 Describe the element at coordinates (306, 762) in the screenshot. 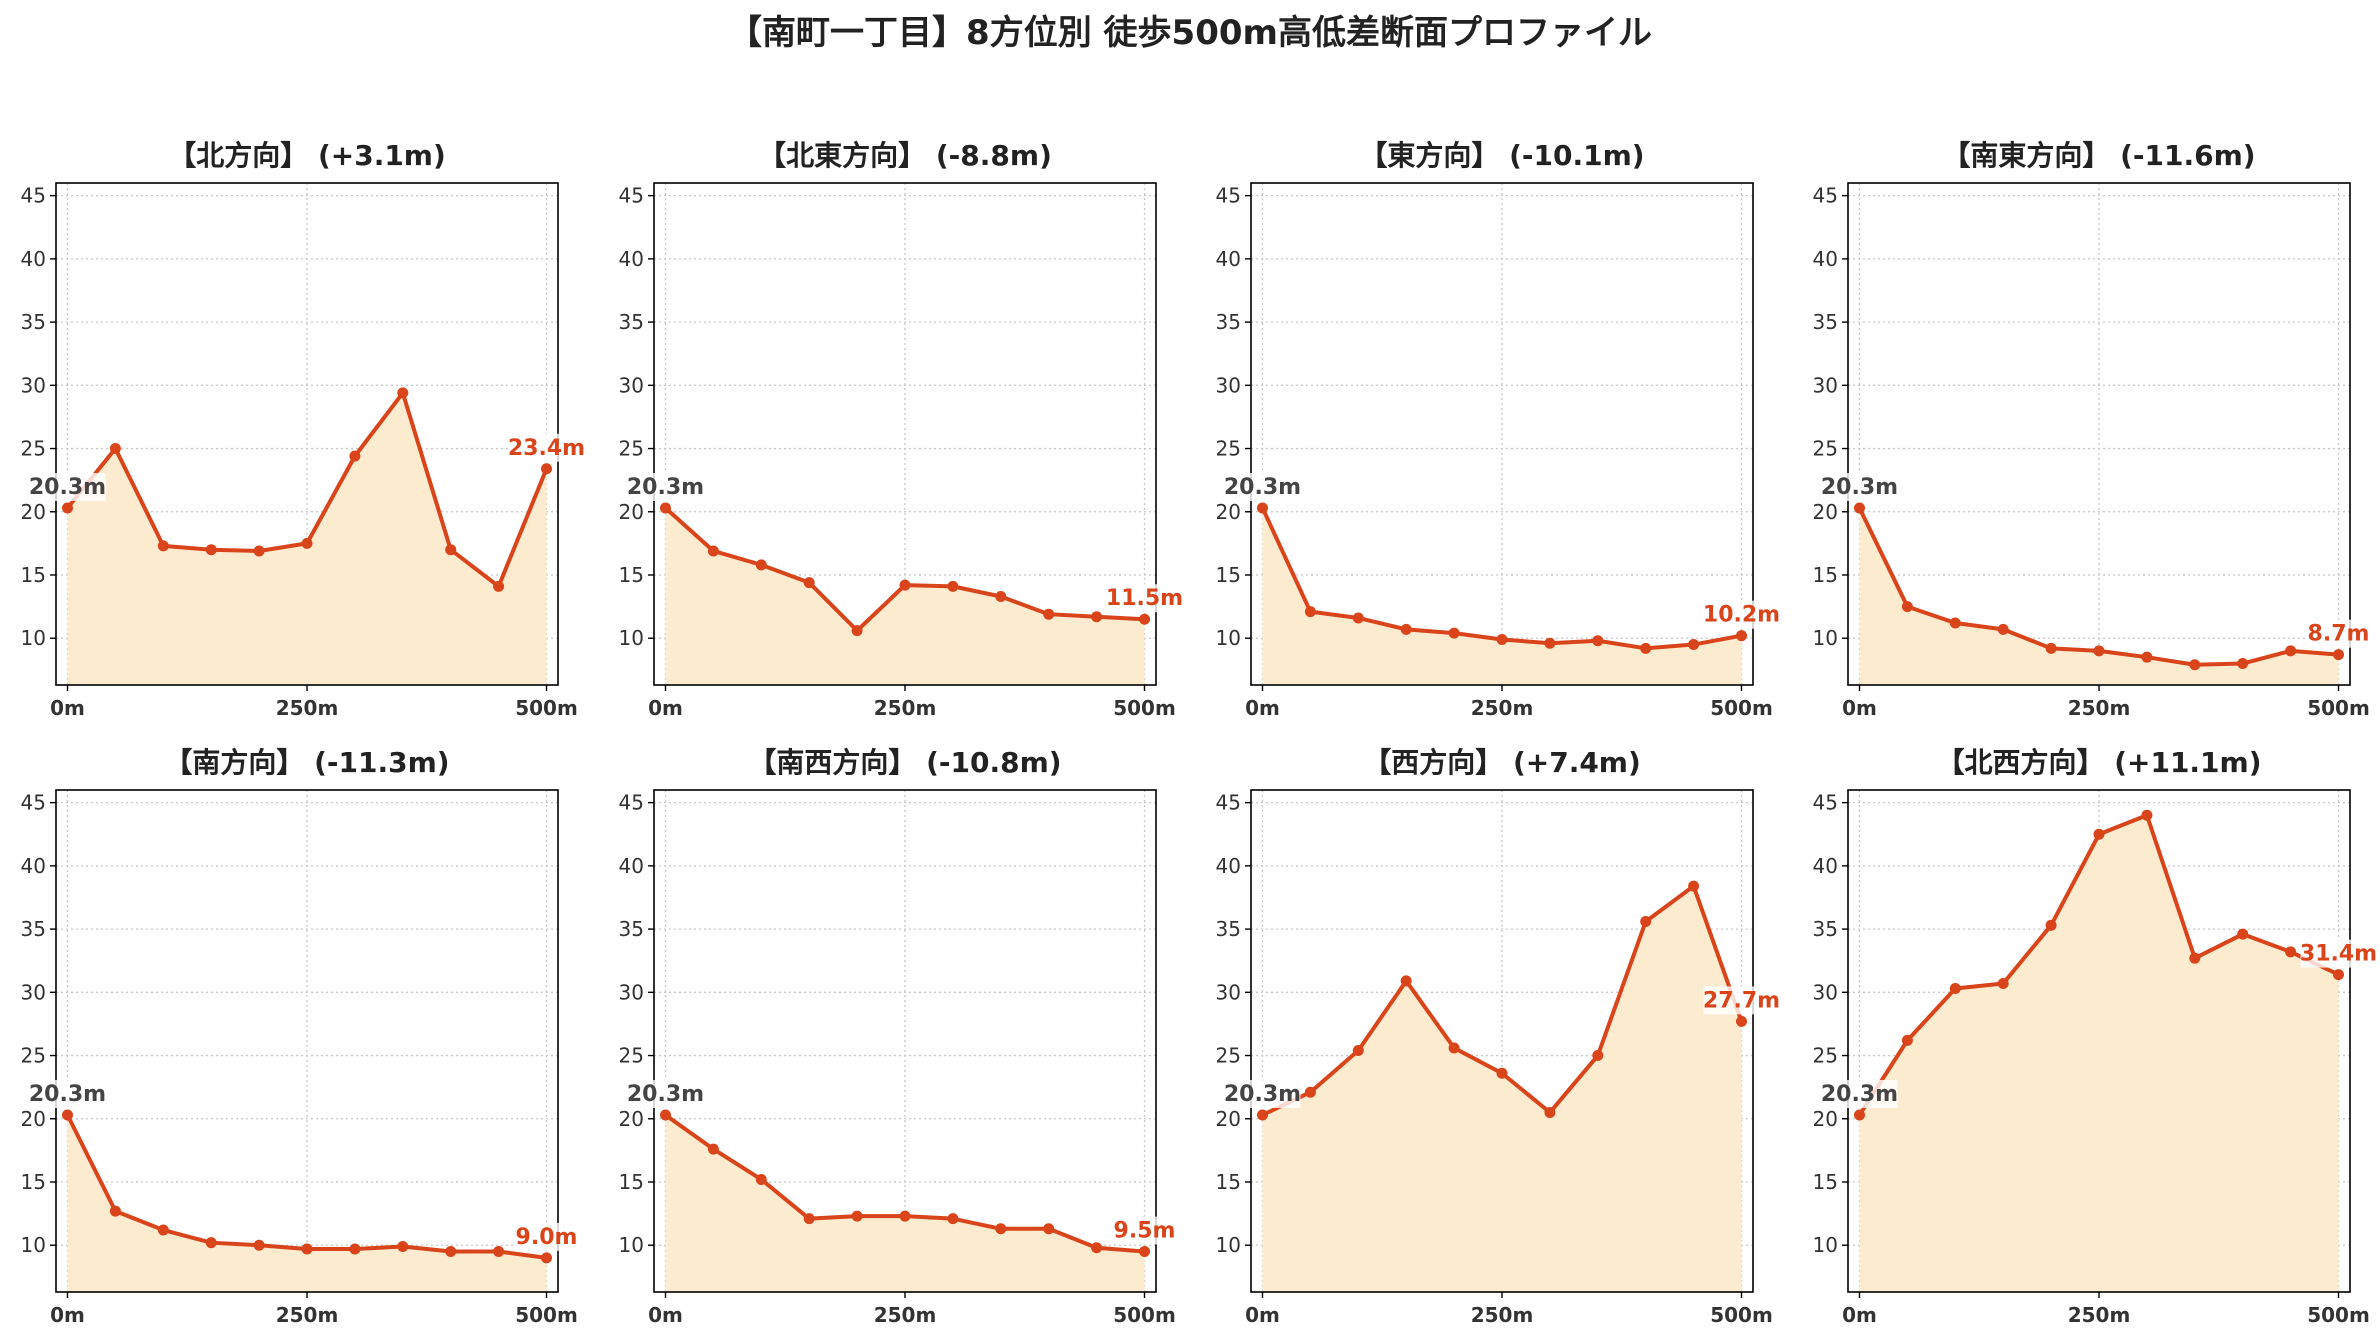

I see `chart-title: 【南方向】 (-11.3m)` at that location.